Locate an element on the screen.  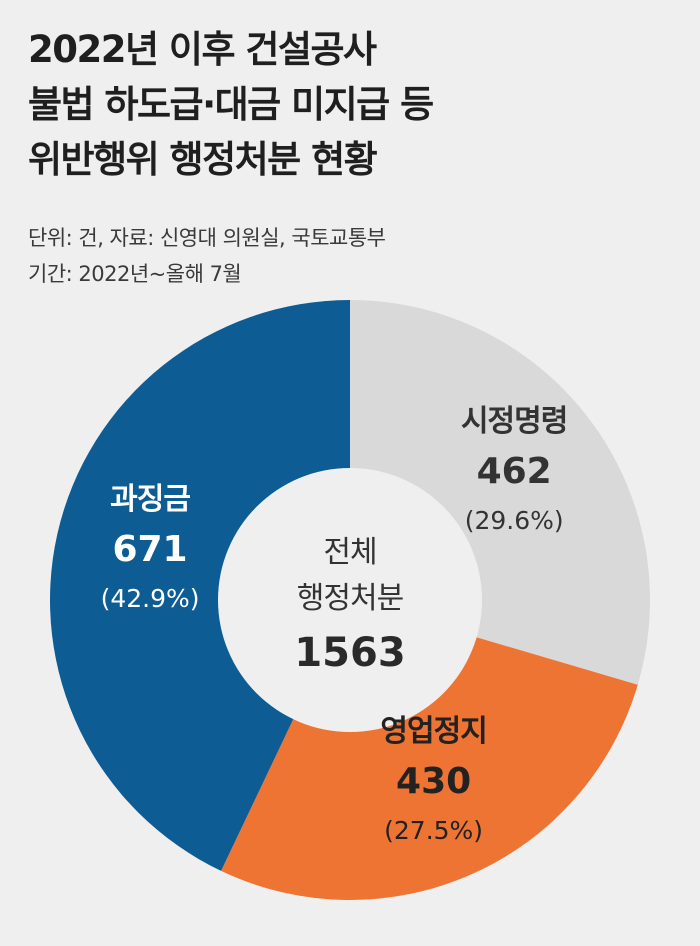
slice-label-name-3: 과징금 is located at coordinates (150, 499).